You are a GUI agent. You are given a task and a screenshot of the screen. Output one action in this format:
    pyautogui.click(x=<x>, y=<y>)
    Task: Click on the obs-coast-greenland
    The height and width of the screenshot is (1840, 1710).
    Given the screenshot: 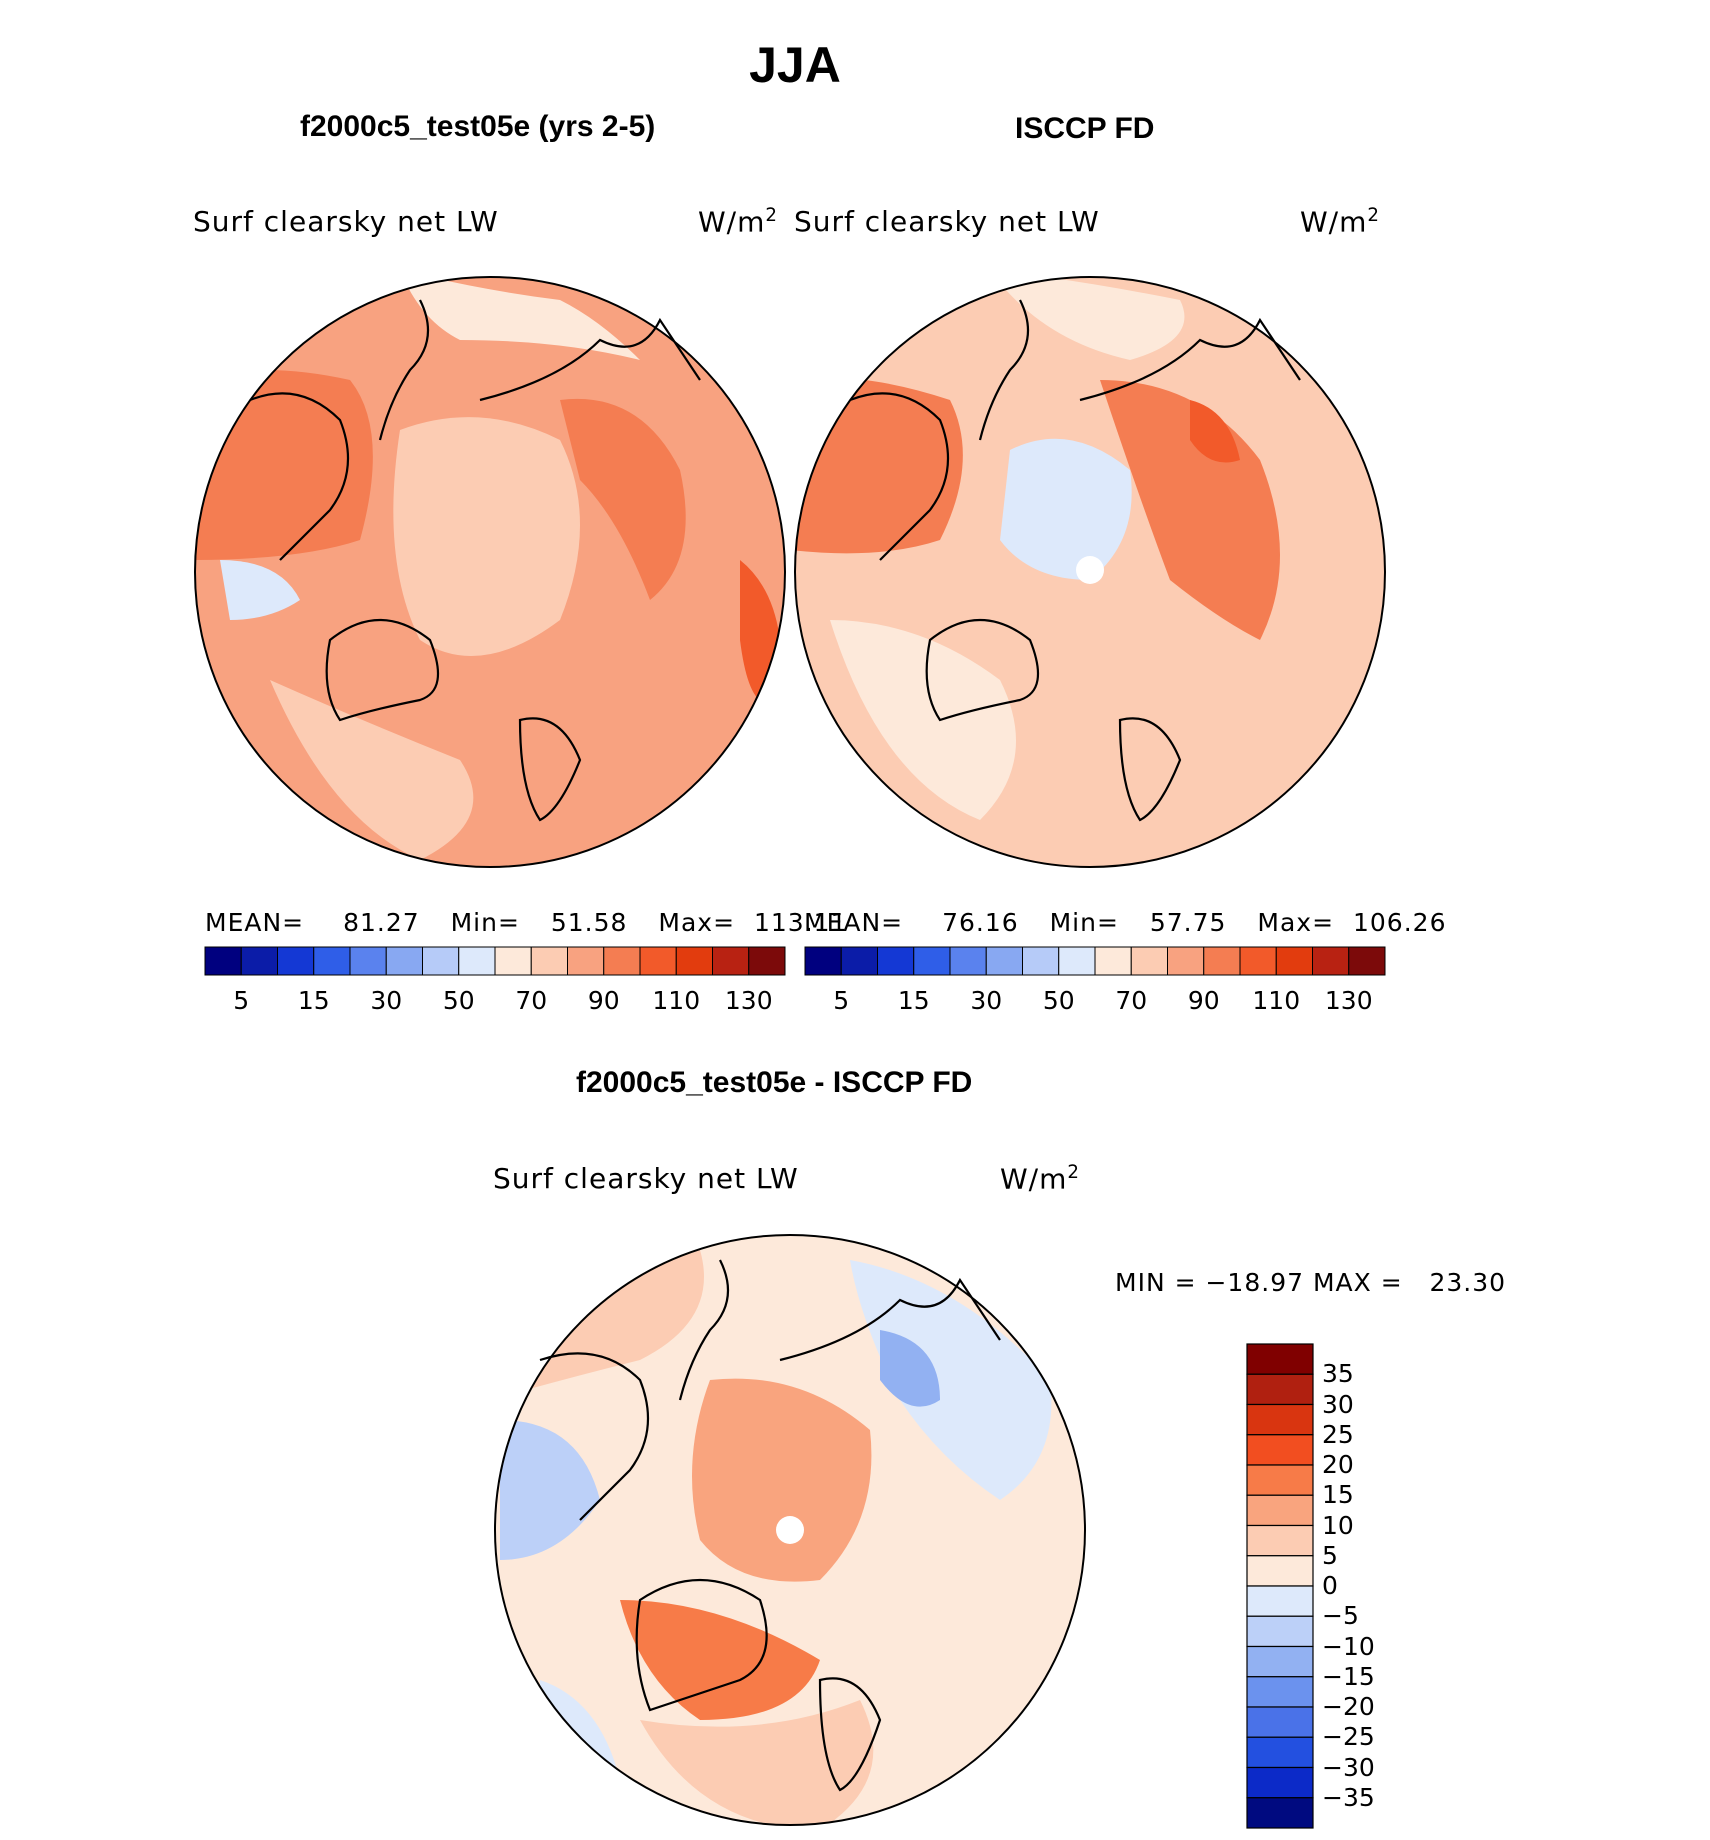 What is the action you would take?
    pyautogui.click(x=982, y=670)
    